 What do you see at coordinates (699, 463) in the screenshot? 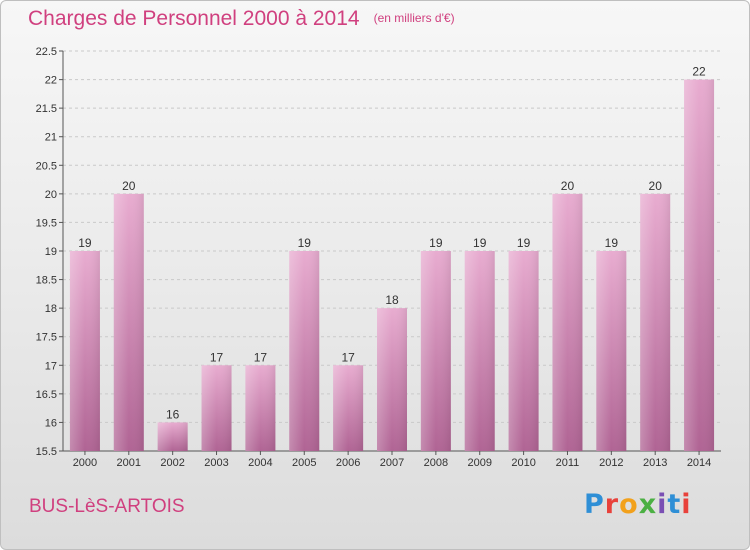
I see `x-tick-label: 2014` at bounding box center [699, 463].